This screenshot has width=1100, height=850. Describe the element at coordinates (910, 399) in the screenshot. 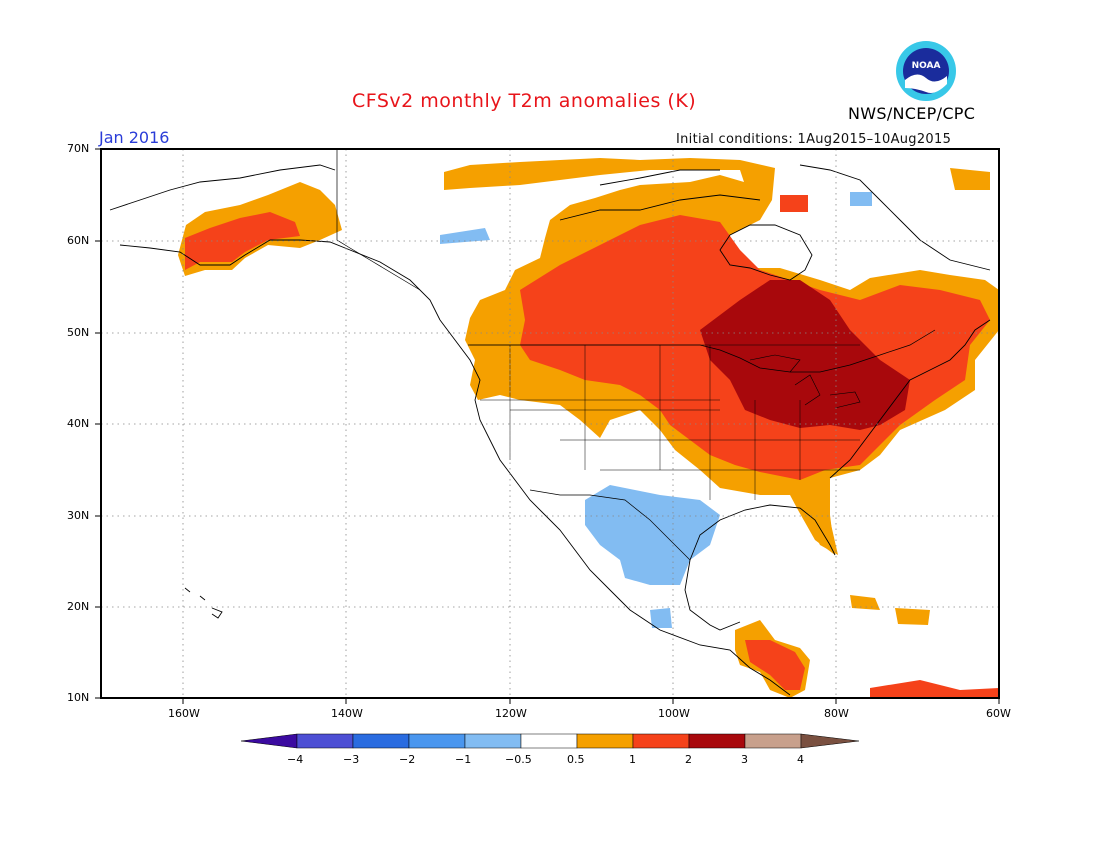

I see `east-coast` at that location.